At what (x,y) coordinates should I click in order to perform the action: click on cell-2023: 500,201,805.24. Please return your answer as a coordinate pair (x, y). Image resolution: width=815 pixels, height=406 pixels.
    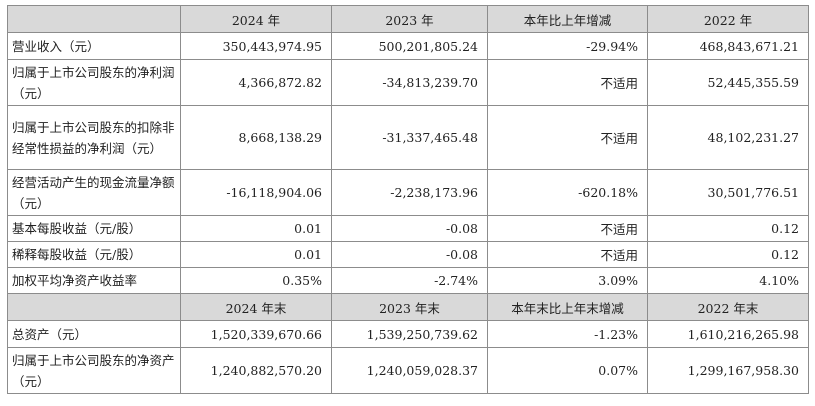
    Looking at the image, I should click on (409, 46).